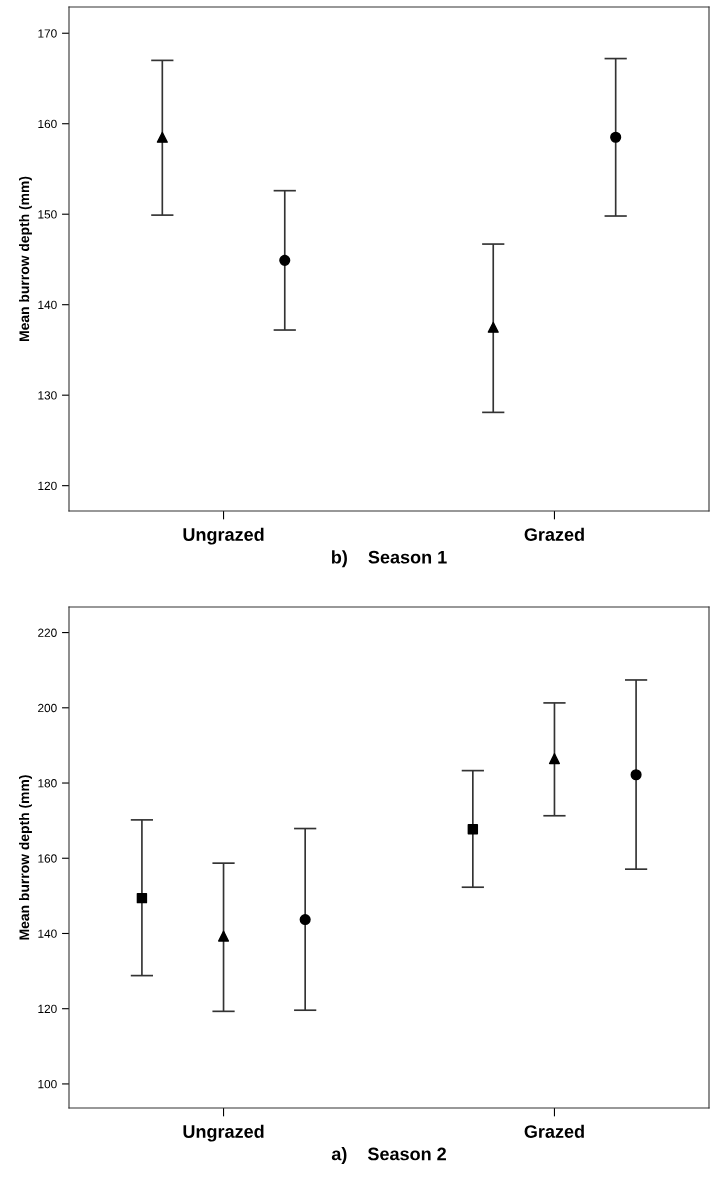 This screenshot has height=1191, width=715. I want to click on y-tick-label: 130, so click(47, 395).